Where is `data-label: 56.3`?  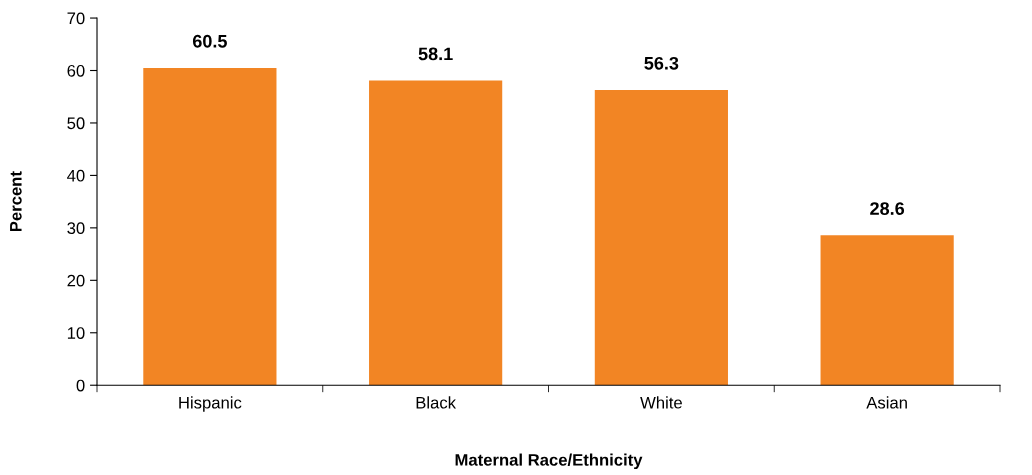 data-label: 56.3 is located at coordinates (661, 63).